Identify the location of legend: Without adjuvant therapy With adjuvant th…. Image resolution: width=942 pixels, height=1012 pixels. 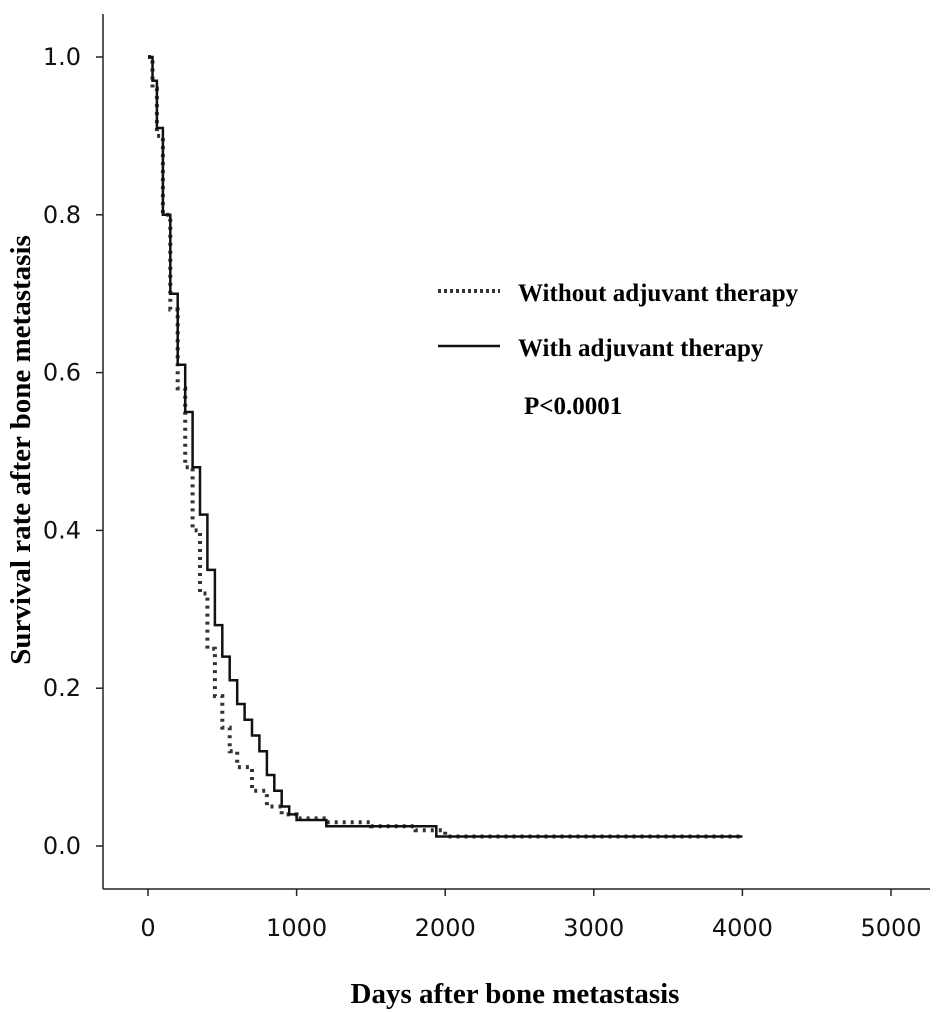
(618, 350).